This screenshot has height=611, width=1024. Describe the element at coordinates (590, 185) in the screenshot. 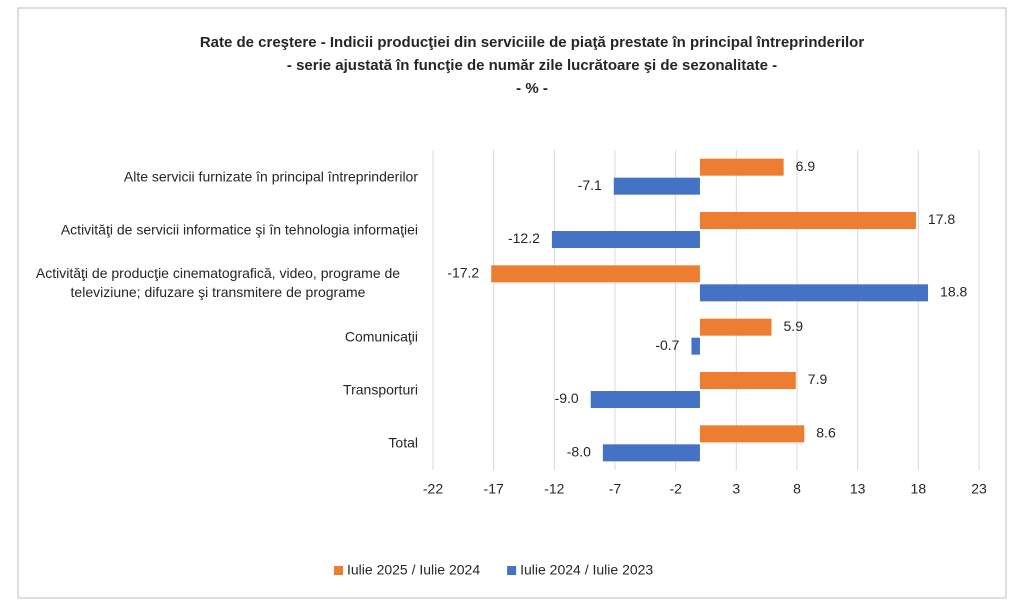

I see `value-label: -7.1` at that location.